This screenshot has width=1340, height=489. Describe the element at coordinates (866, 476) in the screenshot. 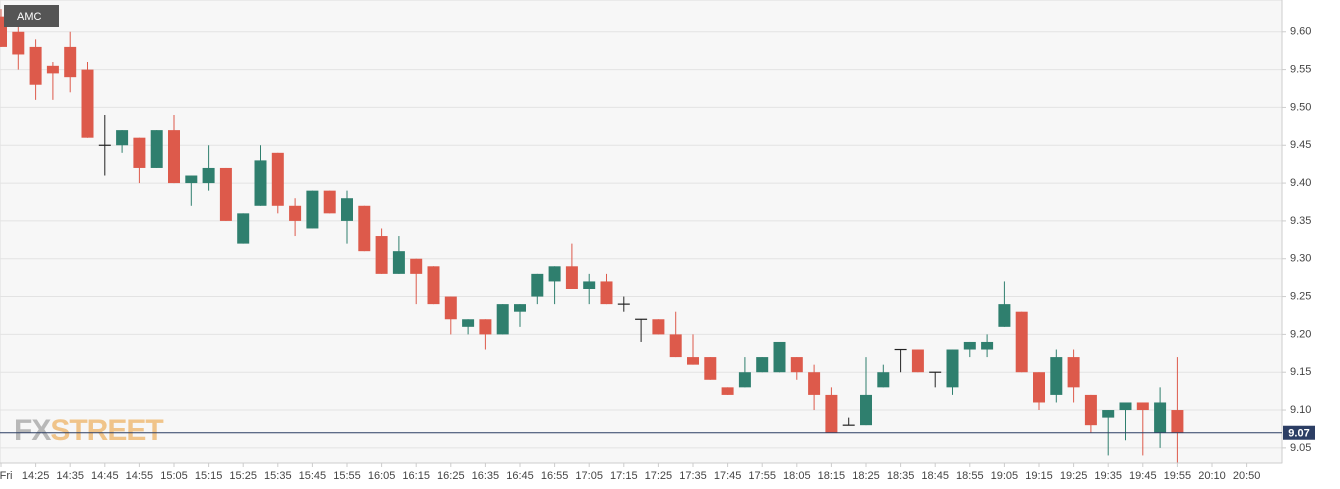

I see `x-tick-label: 18:25` at that location.